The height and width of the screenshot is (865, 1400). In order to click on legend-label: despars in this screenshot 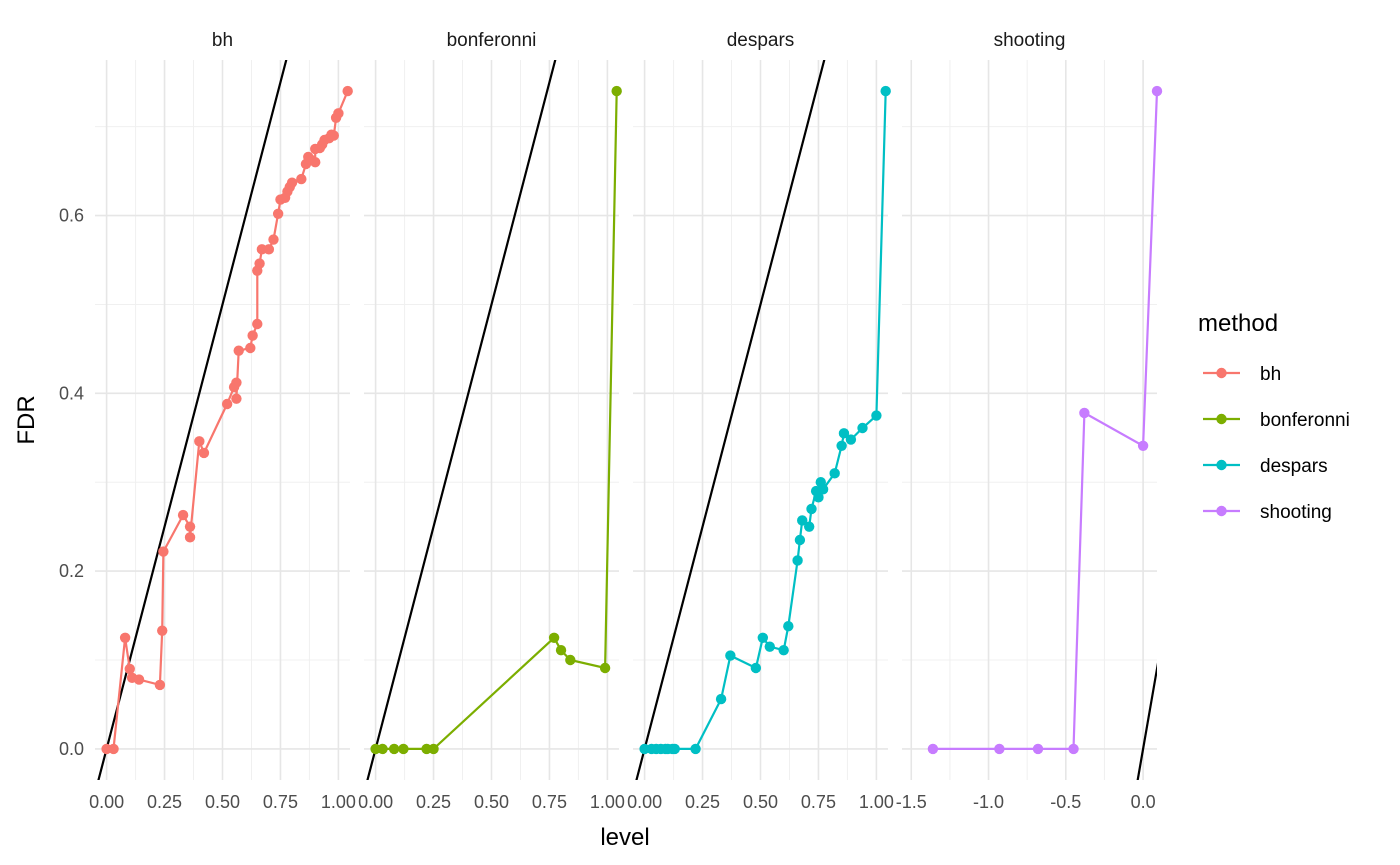, I will do `click(1294, 466)`.